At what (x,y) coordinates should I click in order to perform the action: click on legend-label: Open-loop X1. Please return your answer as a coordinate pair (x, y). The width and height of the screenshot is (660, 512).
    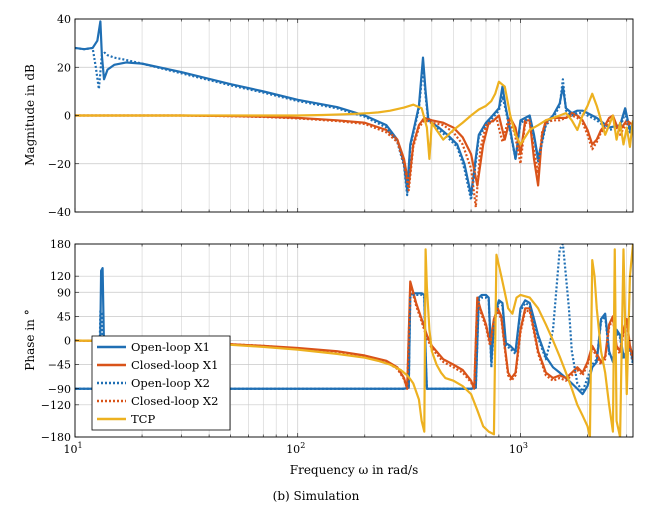
    Looking at the image, I should click on (170, 347).